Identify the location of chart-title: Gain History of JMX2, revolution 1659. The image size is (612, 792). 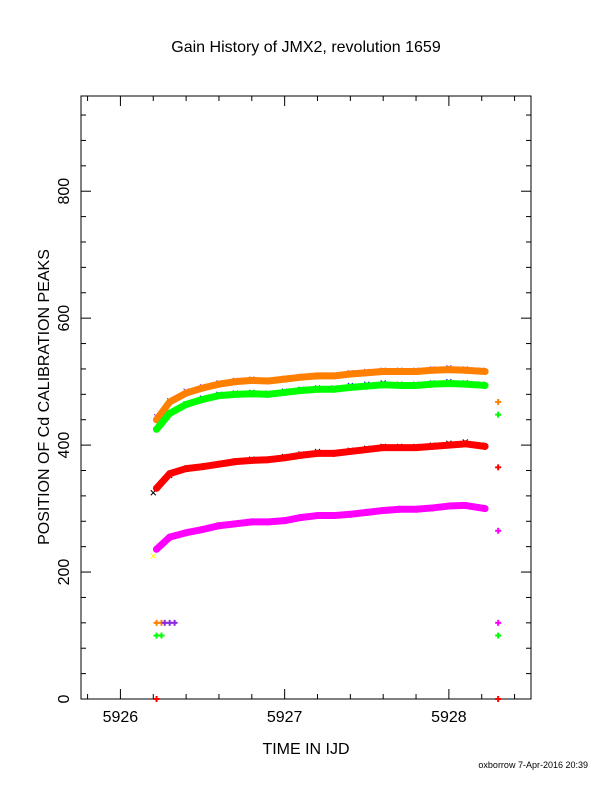
(306, 47).